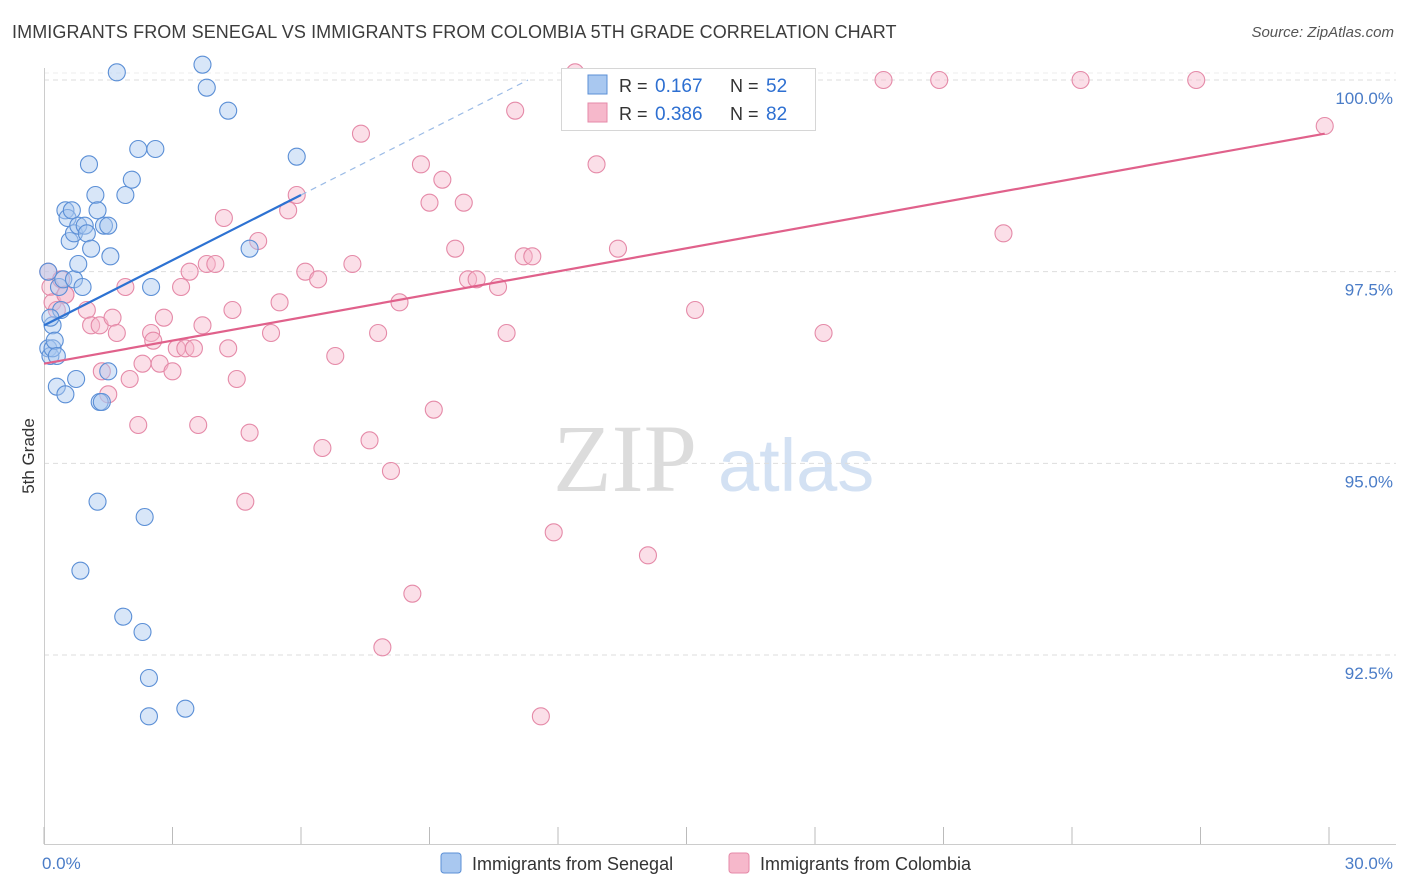 The width and height of the screenshot is (1406, 892). Describe the element at coordinates (744, 86) in the screenshot. I see `legend-n-label-senegal: N =` at that location.